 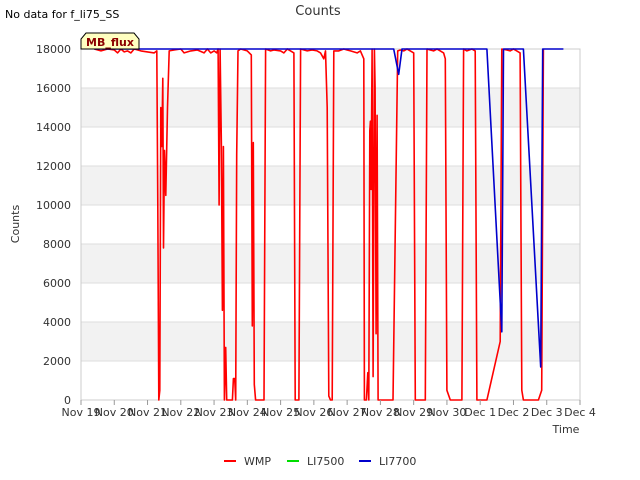 What do you see at coordinates (57, 322) in the screenshot?
I see `y-tick-label: 4000` at bounding box center [57, 322].